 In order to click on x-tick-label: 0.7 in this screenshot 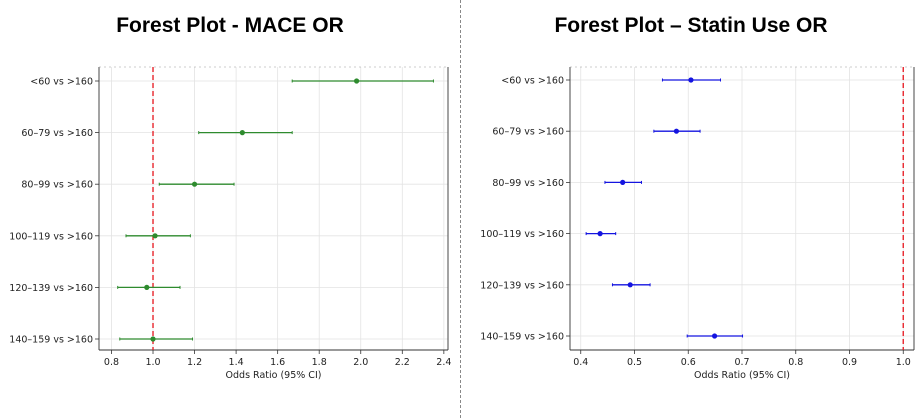, I will do `click(741, 362)`.